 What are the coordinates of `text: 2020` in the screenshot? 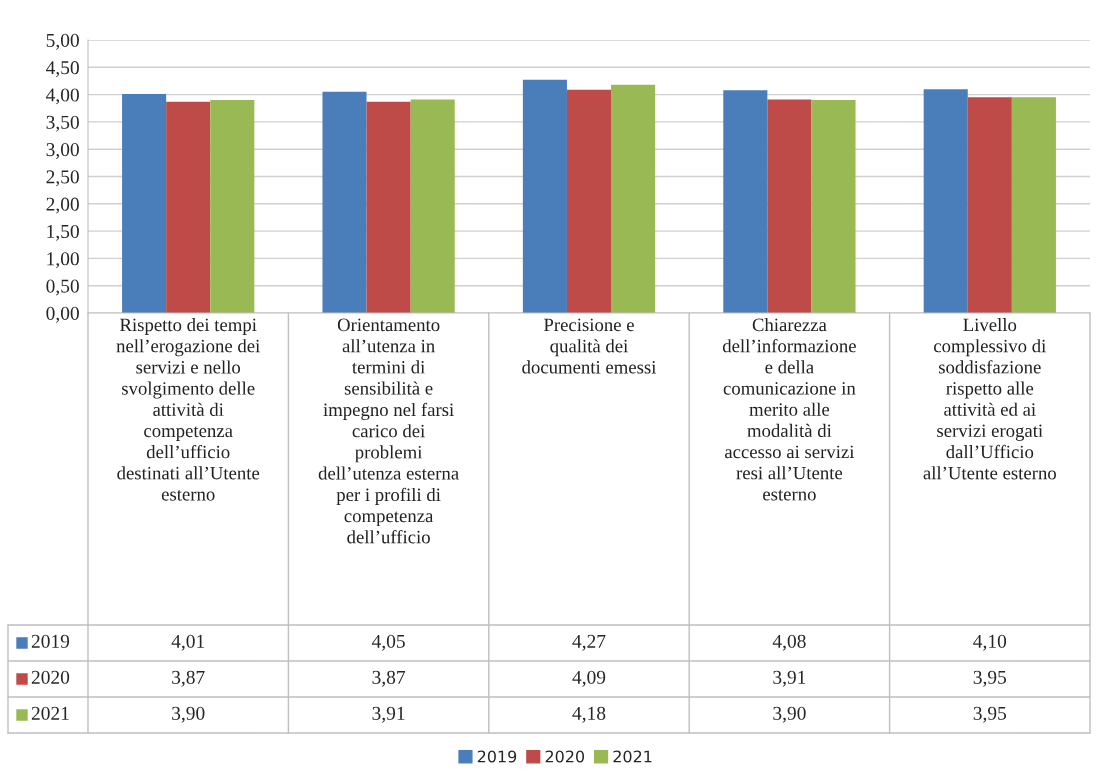 It's located at (565, 756).